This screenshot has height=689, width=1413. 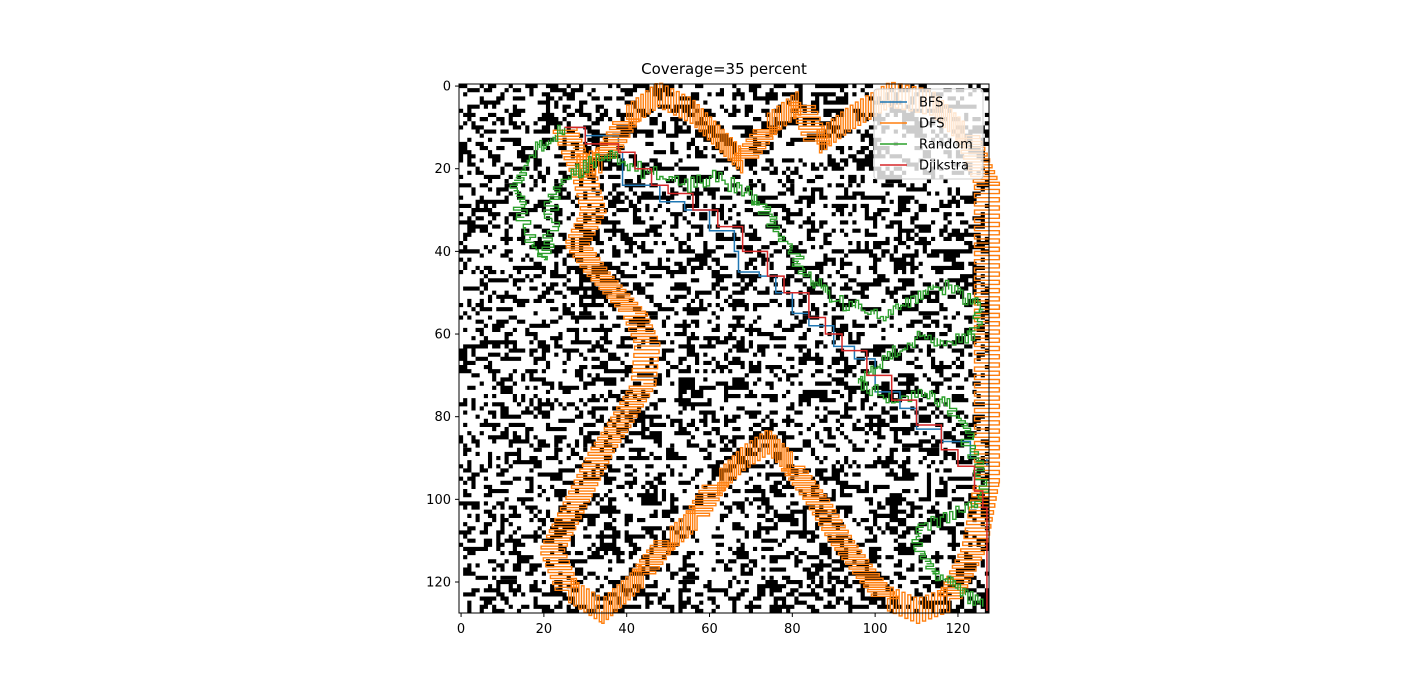 What do you see at coordinates (442, 252) in the screenshot?
I see `y-tick-label: 40` at bounding box center [442, 252].